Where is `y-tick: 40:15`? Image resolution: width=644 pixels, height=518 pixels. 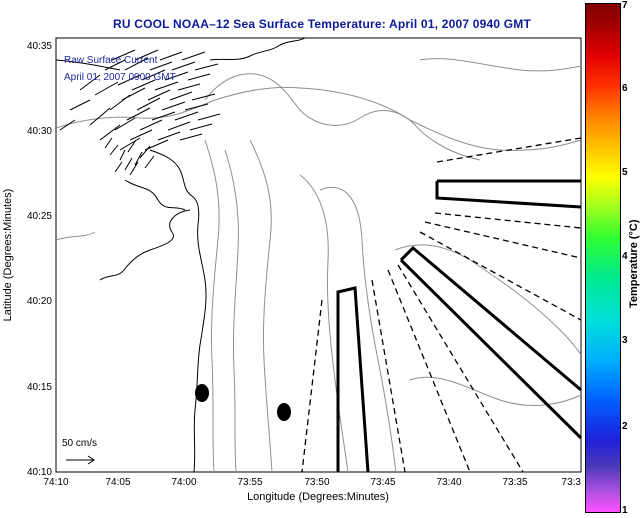 y-tick: 40:15 is located at coordinates (39, 387).